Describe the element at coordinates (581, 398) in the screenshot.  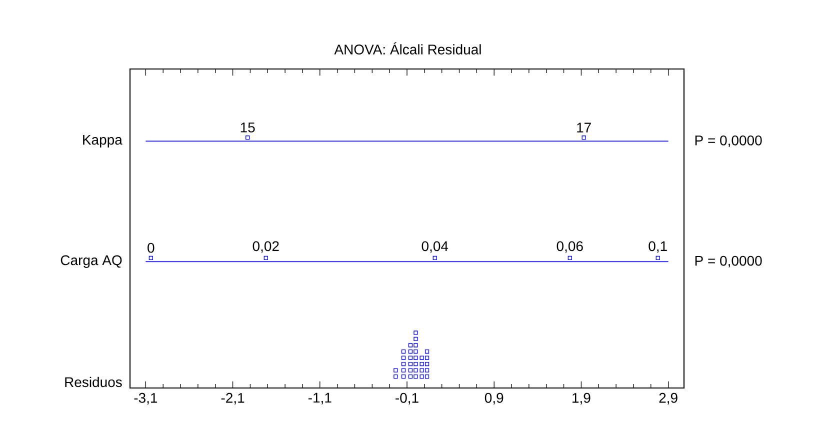
I see `x-tick-label: 1,9` at that location.